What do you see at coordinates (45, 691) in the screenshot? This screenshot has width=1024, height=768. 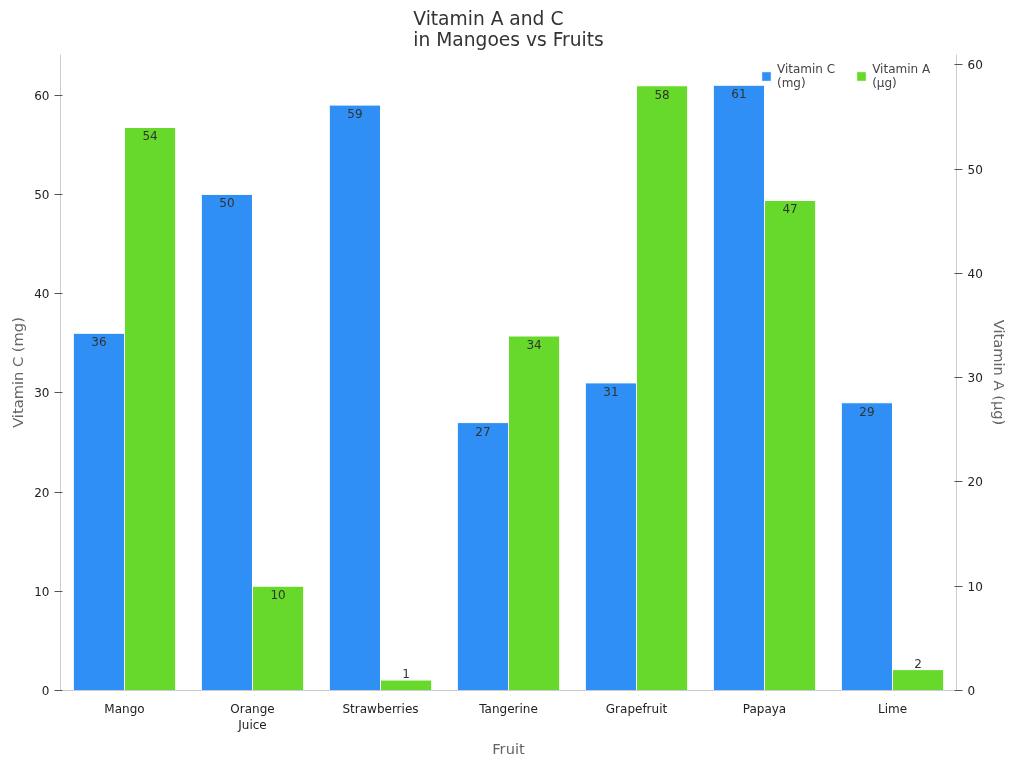 I see `y-tick-label: 0` at bounding box center [45, 691].